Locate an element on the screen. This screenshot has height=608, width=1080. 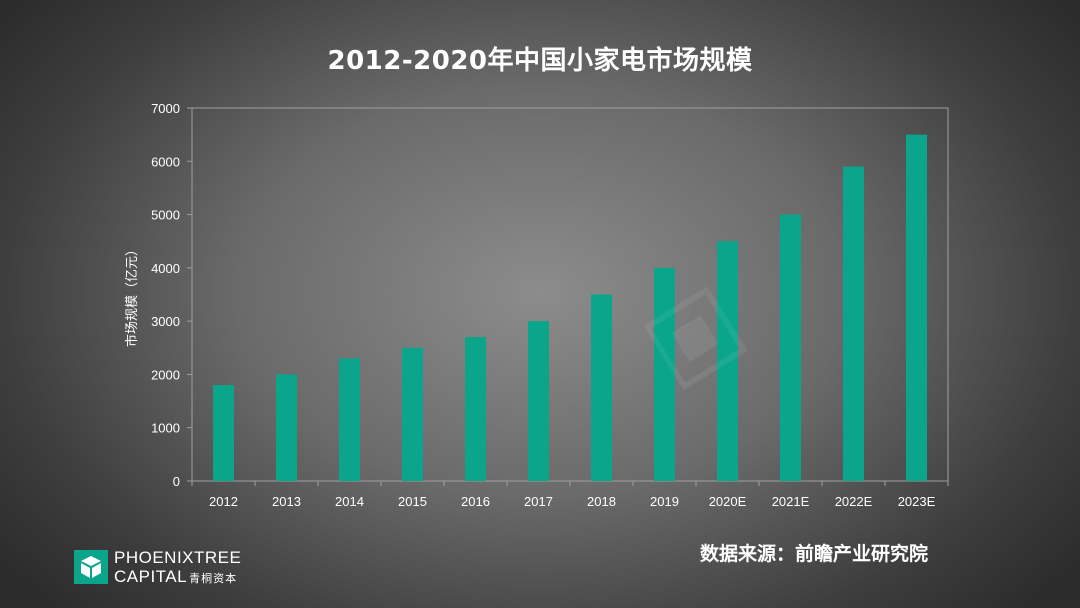
y-tick-label: 6000 is located at coordinates (165, 161).